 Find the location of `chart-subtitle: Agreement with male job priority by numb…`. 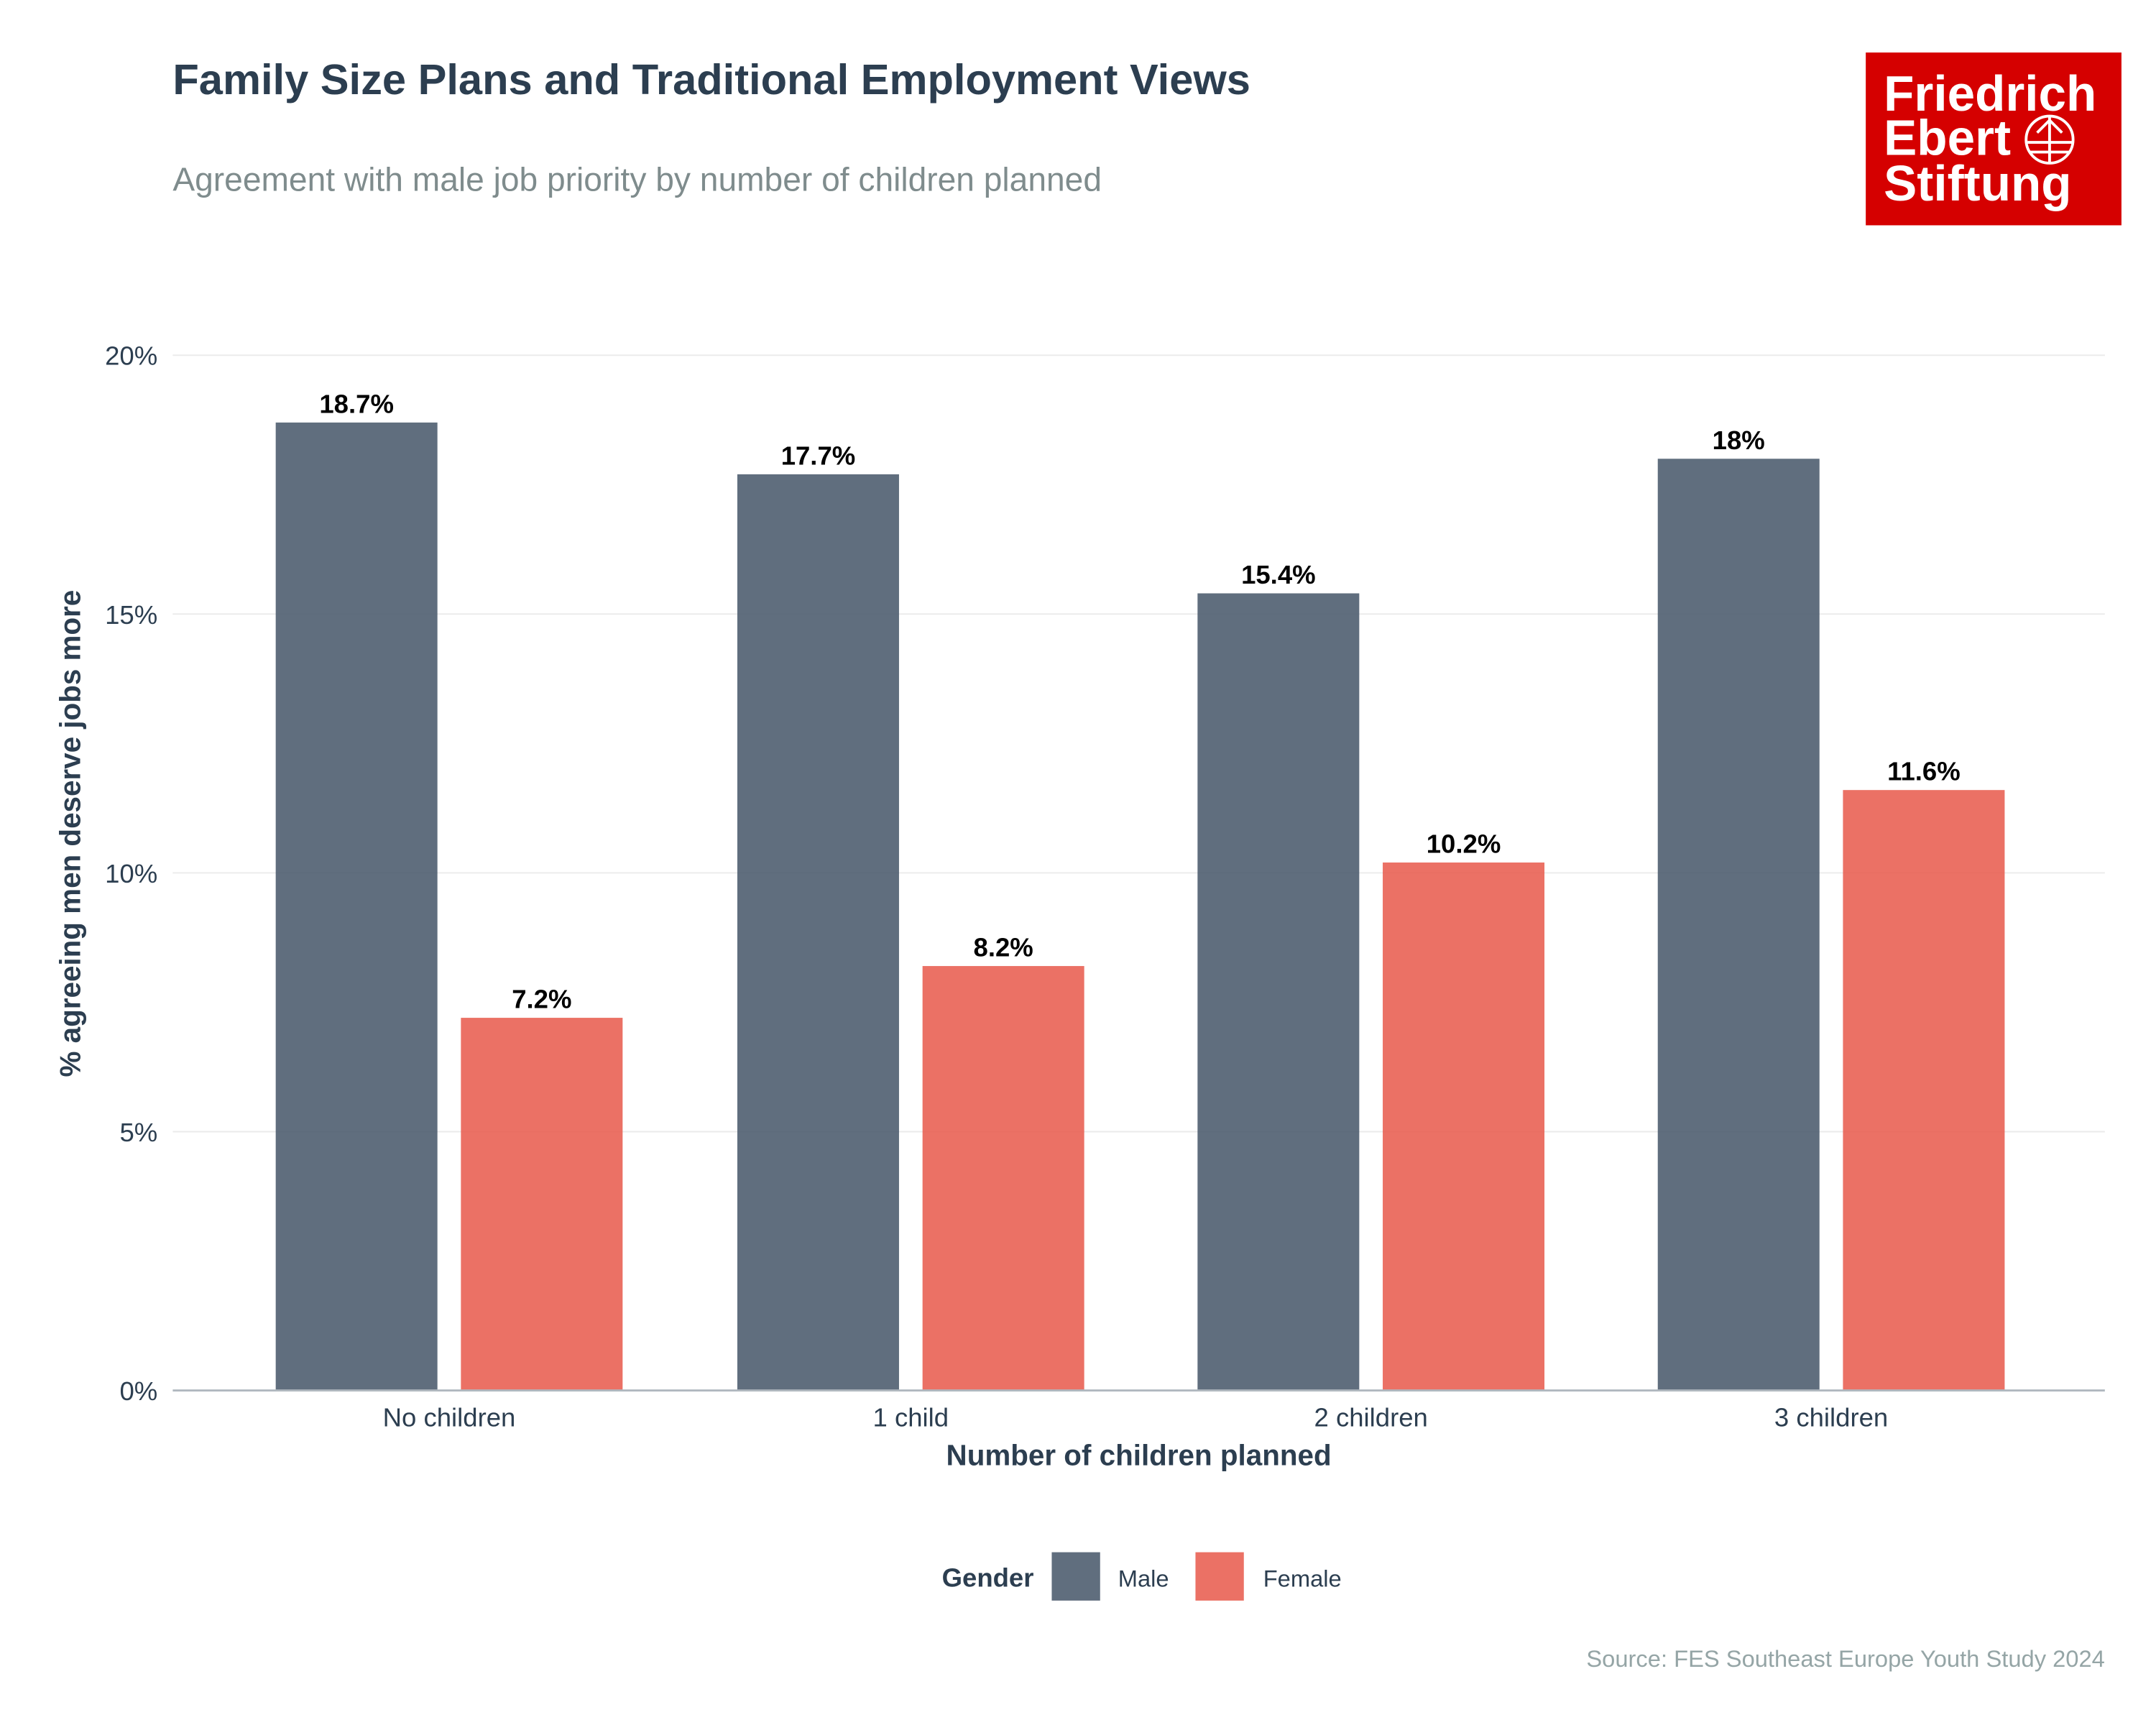

chart-subtitle: Agreement with male job priority by numb… is located at coordinates (637, 179).